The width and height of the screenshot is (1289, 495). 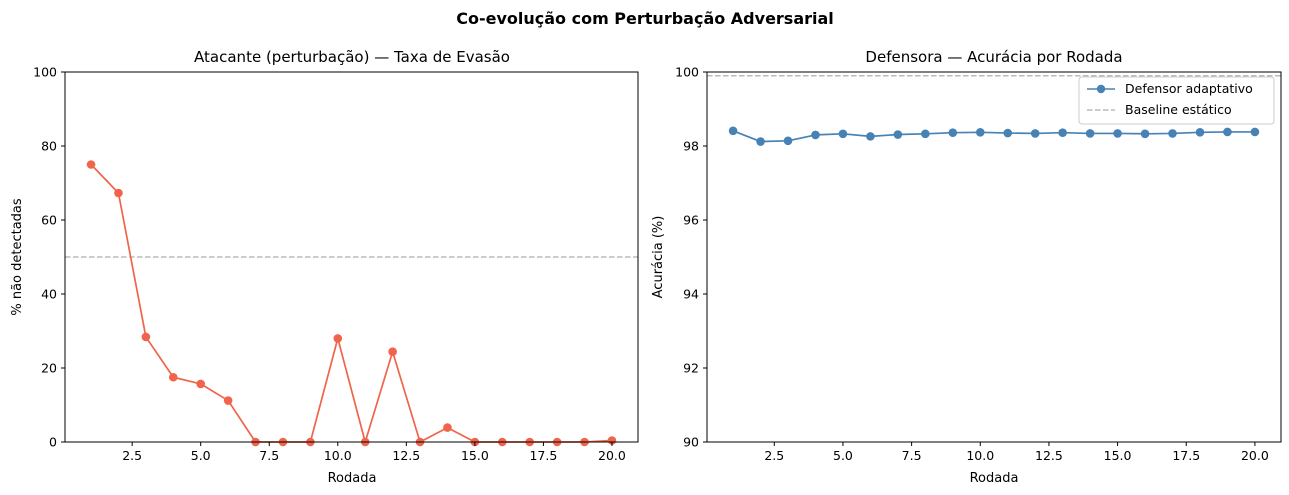 I want to click on y-tick-label: 80, so click(x=49, y=146).